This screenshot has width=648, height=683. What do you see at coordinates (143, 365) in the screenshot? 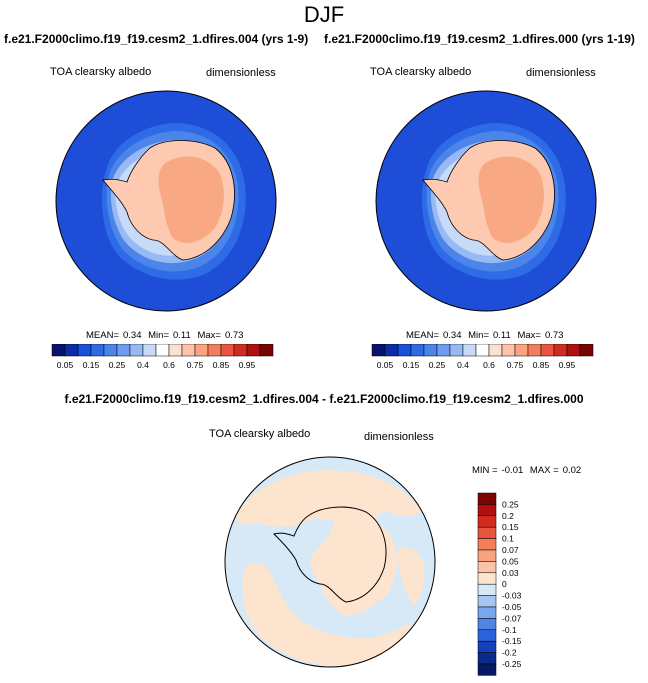
I see `panel-1-colorbar-tick-label: 0.4` at bounding box center [143, 365].